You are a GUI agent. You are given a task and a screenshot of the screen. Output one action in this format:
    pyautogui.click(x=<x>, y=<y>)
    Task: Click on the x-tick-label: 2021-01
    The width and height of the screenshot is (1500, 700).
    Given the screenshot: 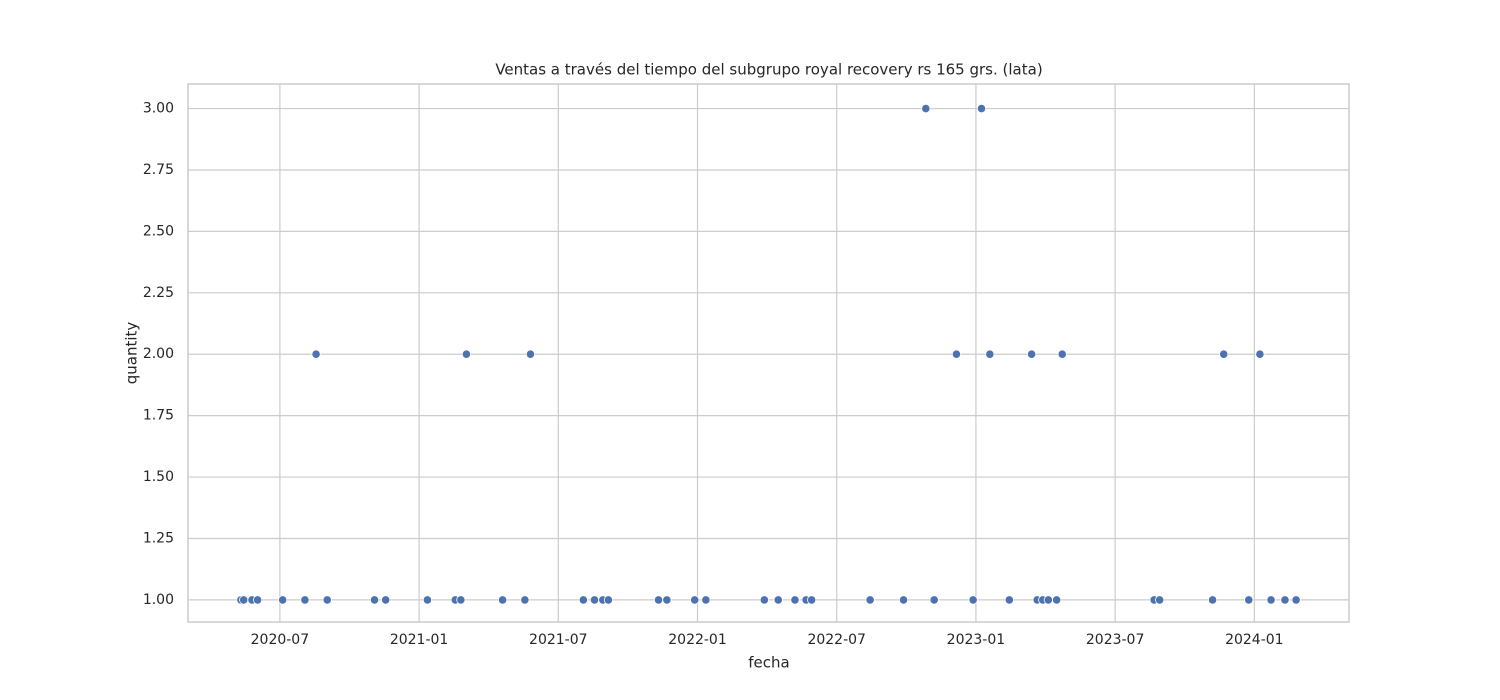 What is the action you would take?
    pyautogui.click(x=419, y=640)
    